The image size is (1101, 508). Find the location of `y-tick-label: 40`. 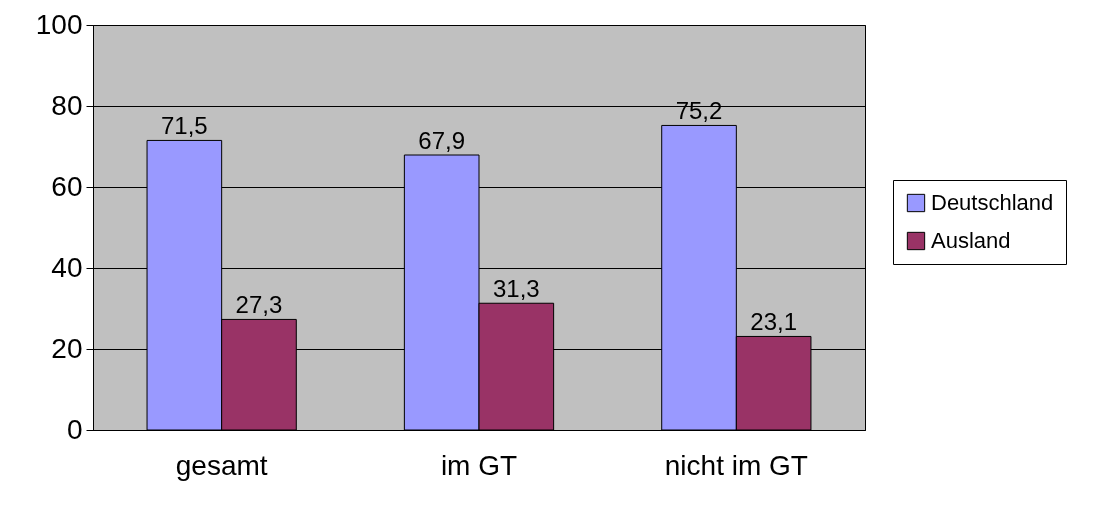

y-tick-label: 40 is located at coordinates (67, 267).